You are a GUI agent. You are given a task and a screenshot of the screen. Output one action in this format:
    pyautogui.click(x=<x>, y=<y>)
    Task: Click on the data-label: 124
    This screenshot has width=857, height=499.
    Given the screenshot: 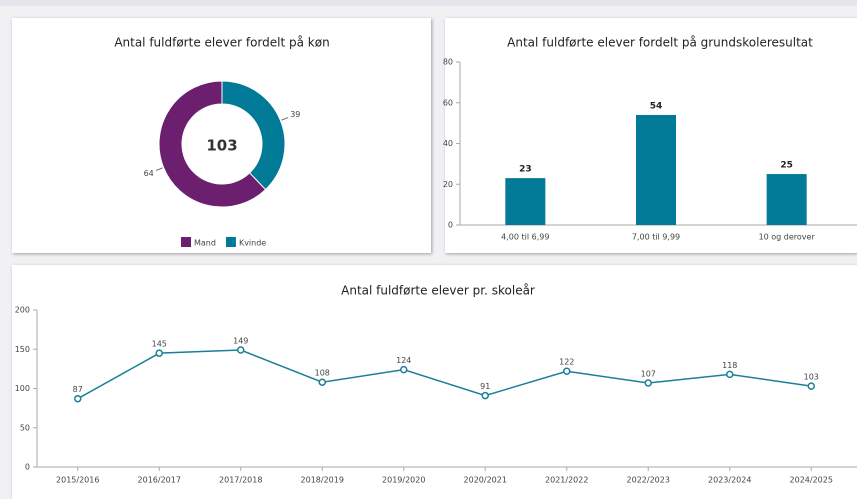 What is the action you would take?
    pyautogui.click(x=403, y=360)
    